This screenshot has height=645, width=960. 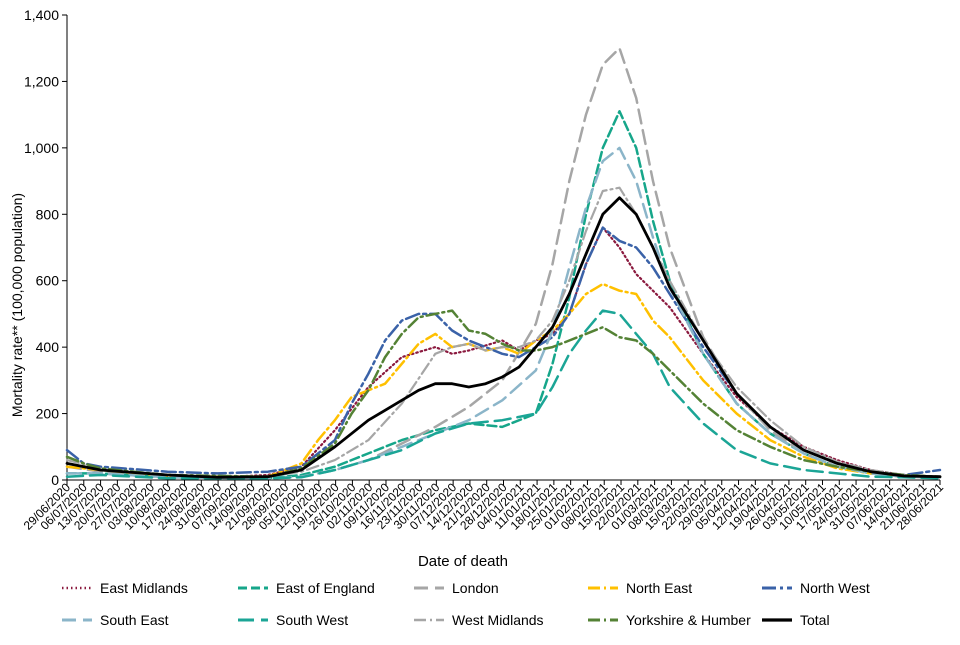 I want to click on x-axis-label: Date of death, so click(x=463, y=561).